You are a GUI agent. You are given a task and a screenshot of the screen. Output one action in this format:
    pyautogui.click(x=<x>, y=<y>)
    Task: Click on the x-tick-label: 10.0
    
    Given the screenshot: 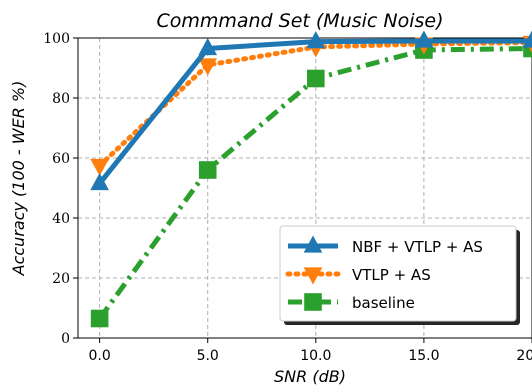 What is the action you would take?
    pyautogui.click(x=315, y=356)
    